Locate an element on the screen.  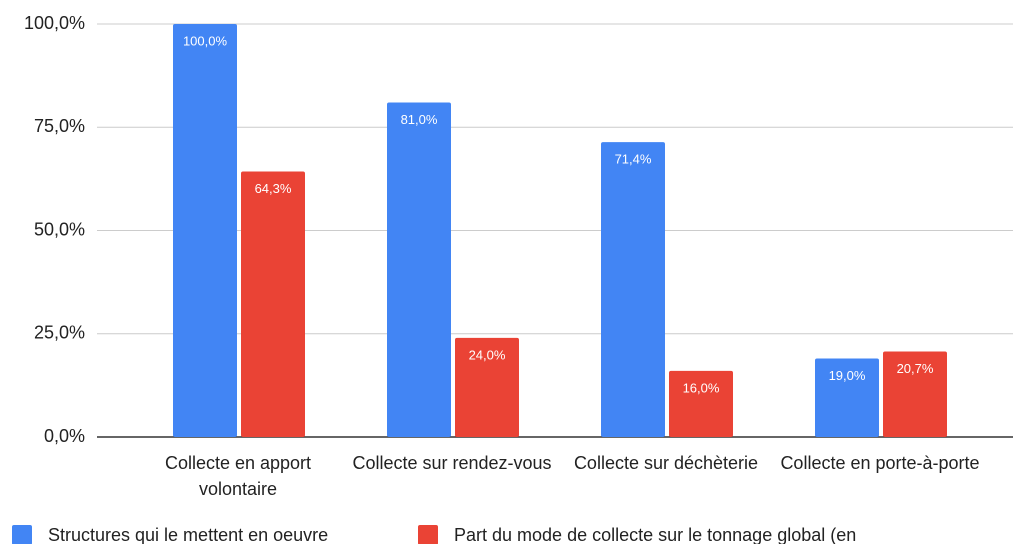
y-tick-label: 0,0% is located at coordinates (64, 436).